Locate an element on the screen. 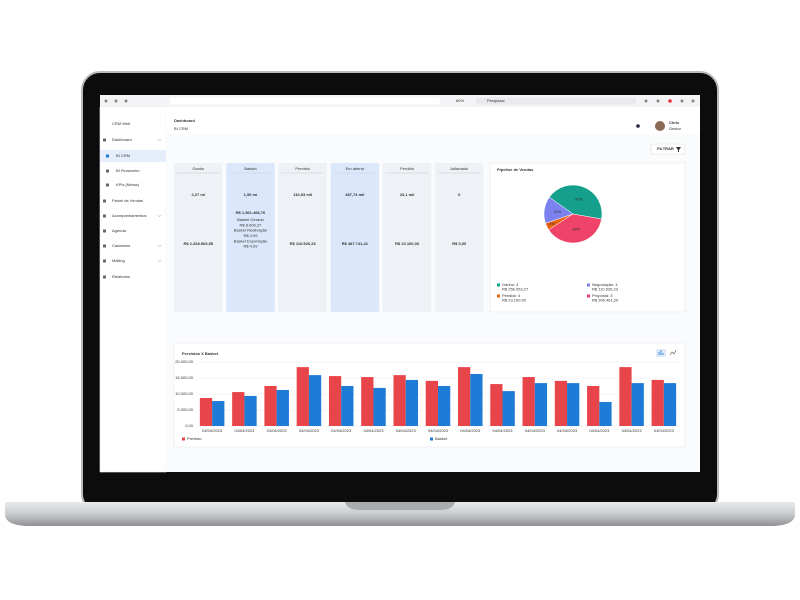 The height and width of the screenshot is (600, 800). menu-item: Relatórios is located at coordinates (121, 276).